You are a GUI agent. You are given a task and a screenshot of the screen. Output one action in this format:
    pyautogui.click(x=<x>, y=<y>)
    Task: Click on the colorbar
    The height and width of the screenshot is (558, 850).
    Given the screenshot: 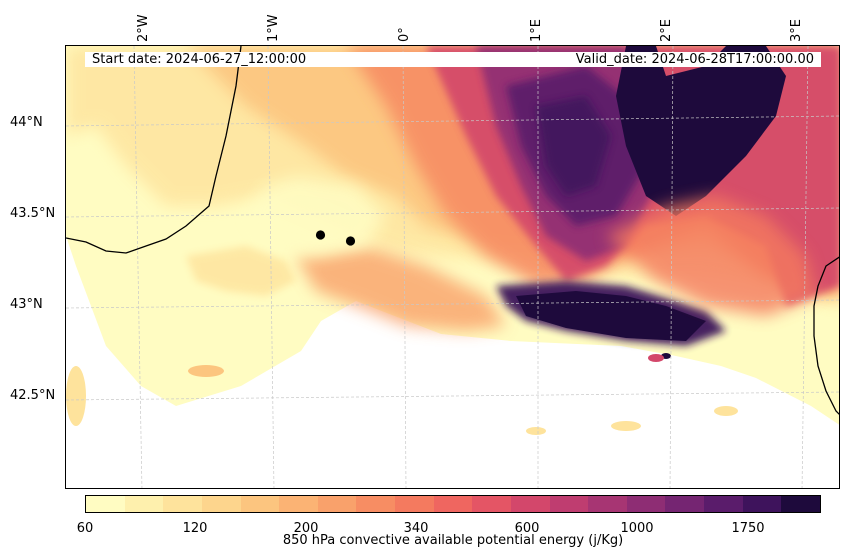 What is the action you would take?
    pyautogui.click(x=453, y=504)
    